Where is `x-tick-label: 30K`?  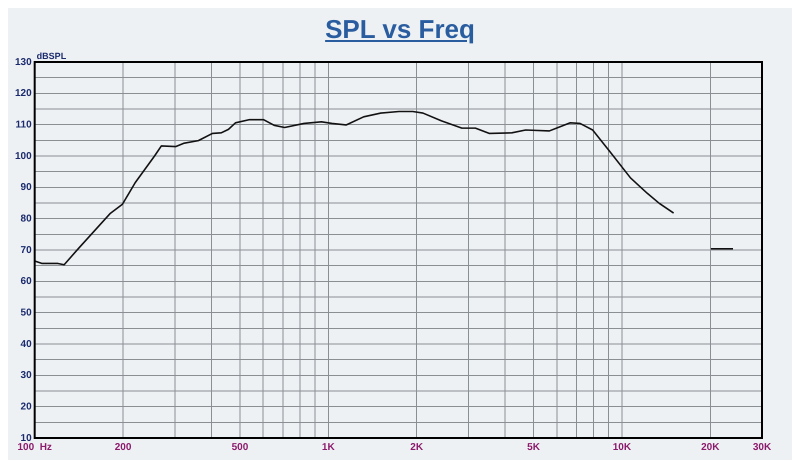 x-tick-label: 30K is located at coordinates (762, 447).